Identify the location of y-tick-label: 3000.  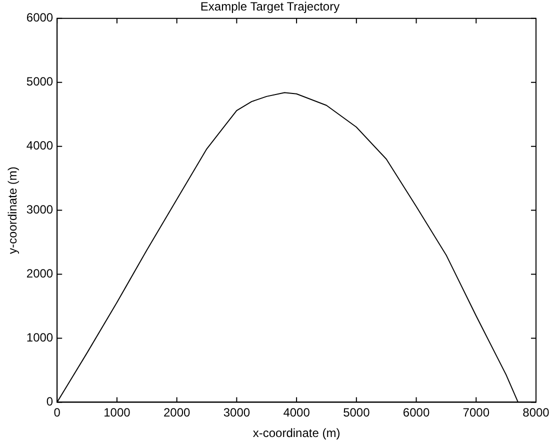
(40, 209).